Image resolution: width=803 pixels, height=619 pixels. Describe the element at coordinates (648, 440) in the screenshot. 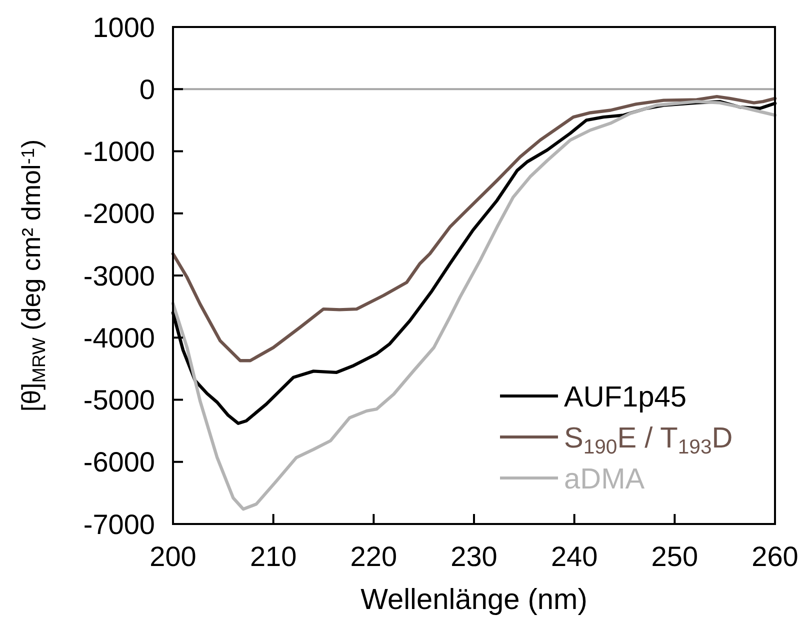

I see `legend-label: S$_{190}$E / T$_{193}$D` at that location.